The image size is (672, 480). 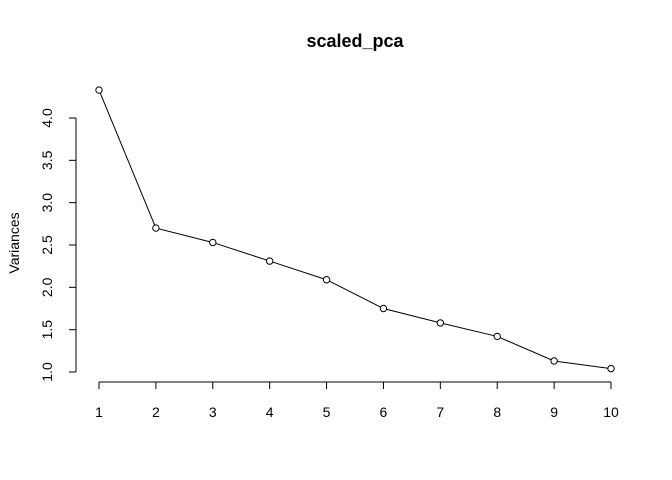 What do you see at coordinates (47, 372) in the screenshot?
I see `y-tick-label: 1.0` at bounding box center [47, 372].